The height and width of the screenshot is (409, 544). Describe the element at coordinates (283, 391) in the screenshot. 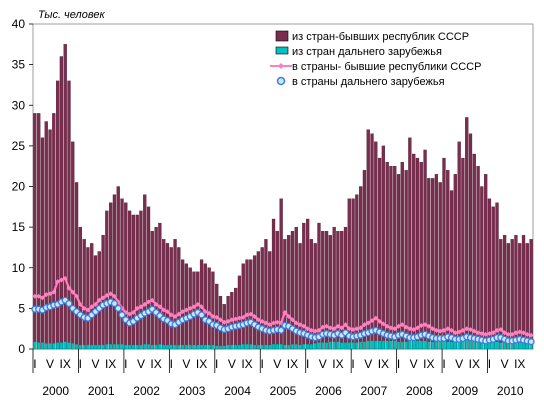

I see `x-year-label: 2005` at that location.